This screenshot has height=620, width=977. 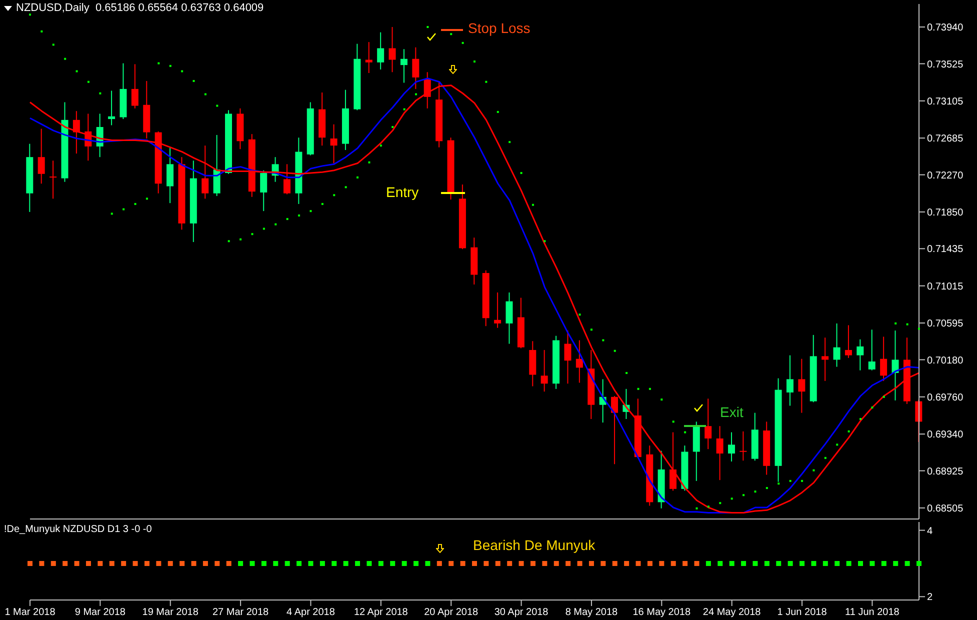 I want to click on x-tick-label: 8 May 2018, so click(x=591, y=612).